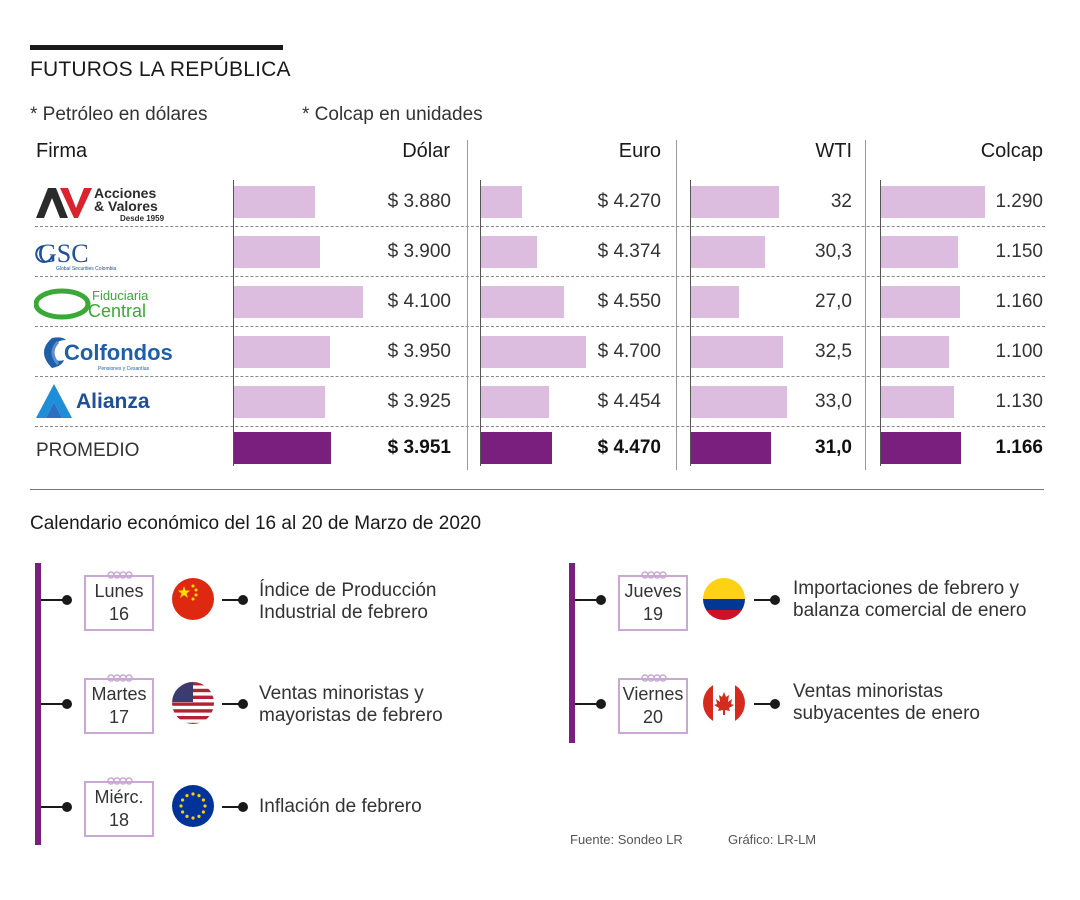  I want to click on calendar-icon: Miérc. 18, so click(119, 807).